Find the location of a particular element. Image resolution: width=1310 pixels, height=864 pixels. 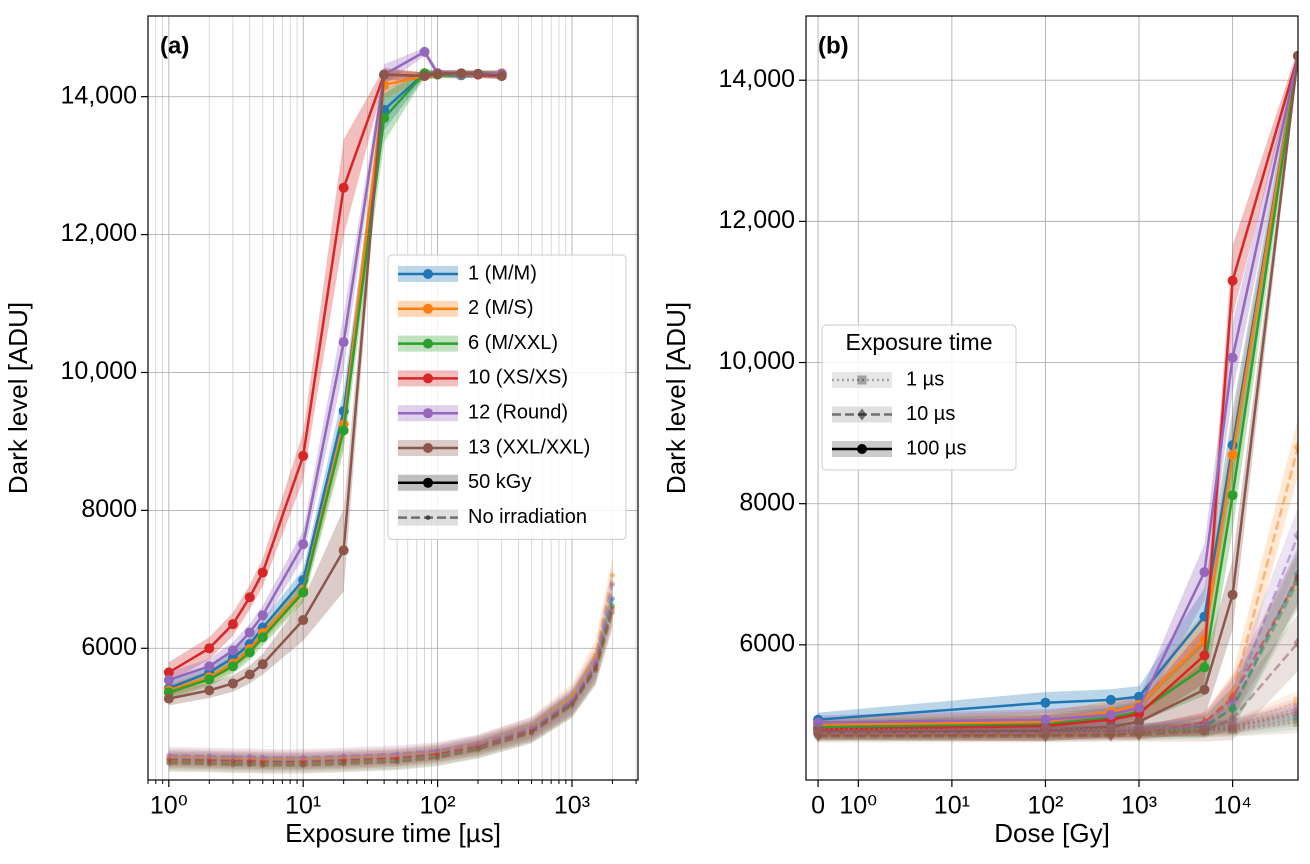

y-tick-label: 14,000 is located at coordinates (757, 79).